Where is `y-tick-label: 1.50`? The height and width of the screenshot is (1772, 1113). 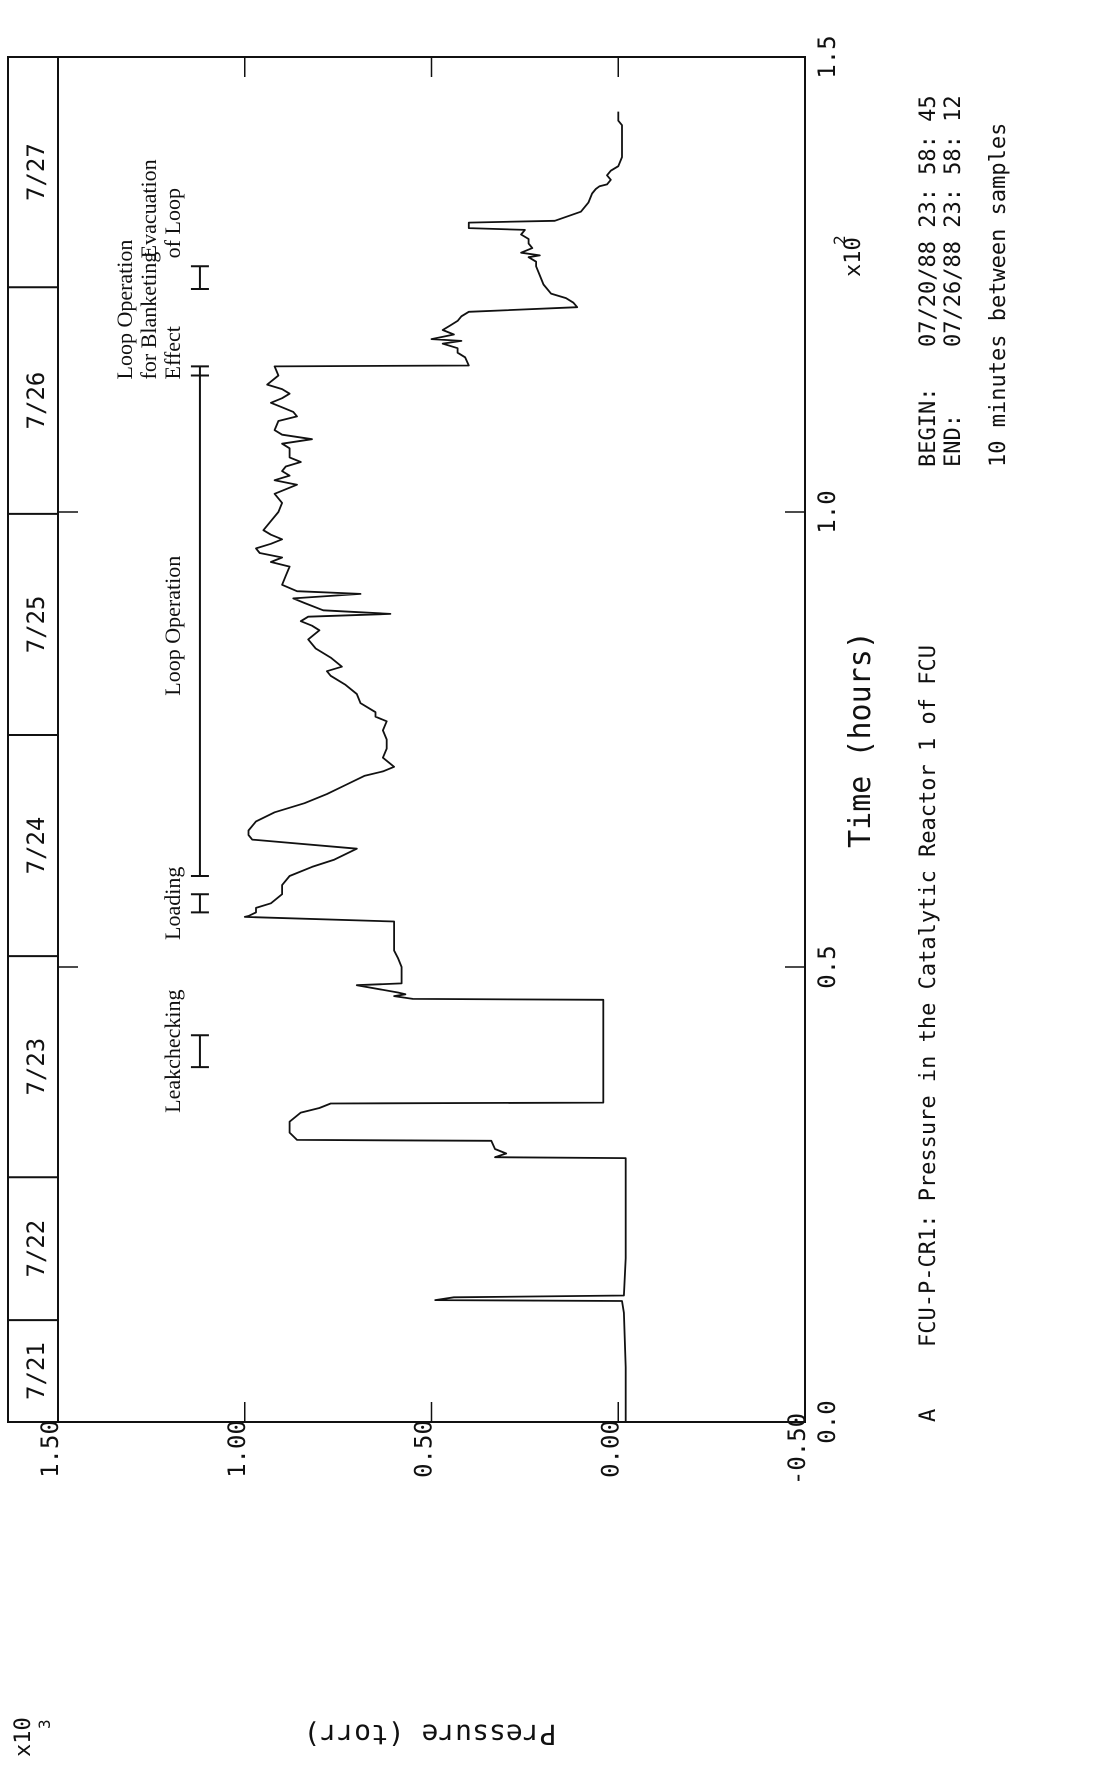 y-tick-label: 1.50 is located at coordinates (50, 1449).